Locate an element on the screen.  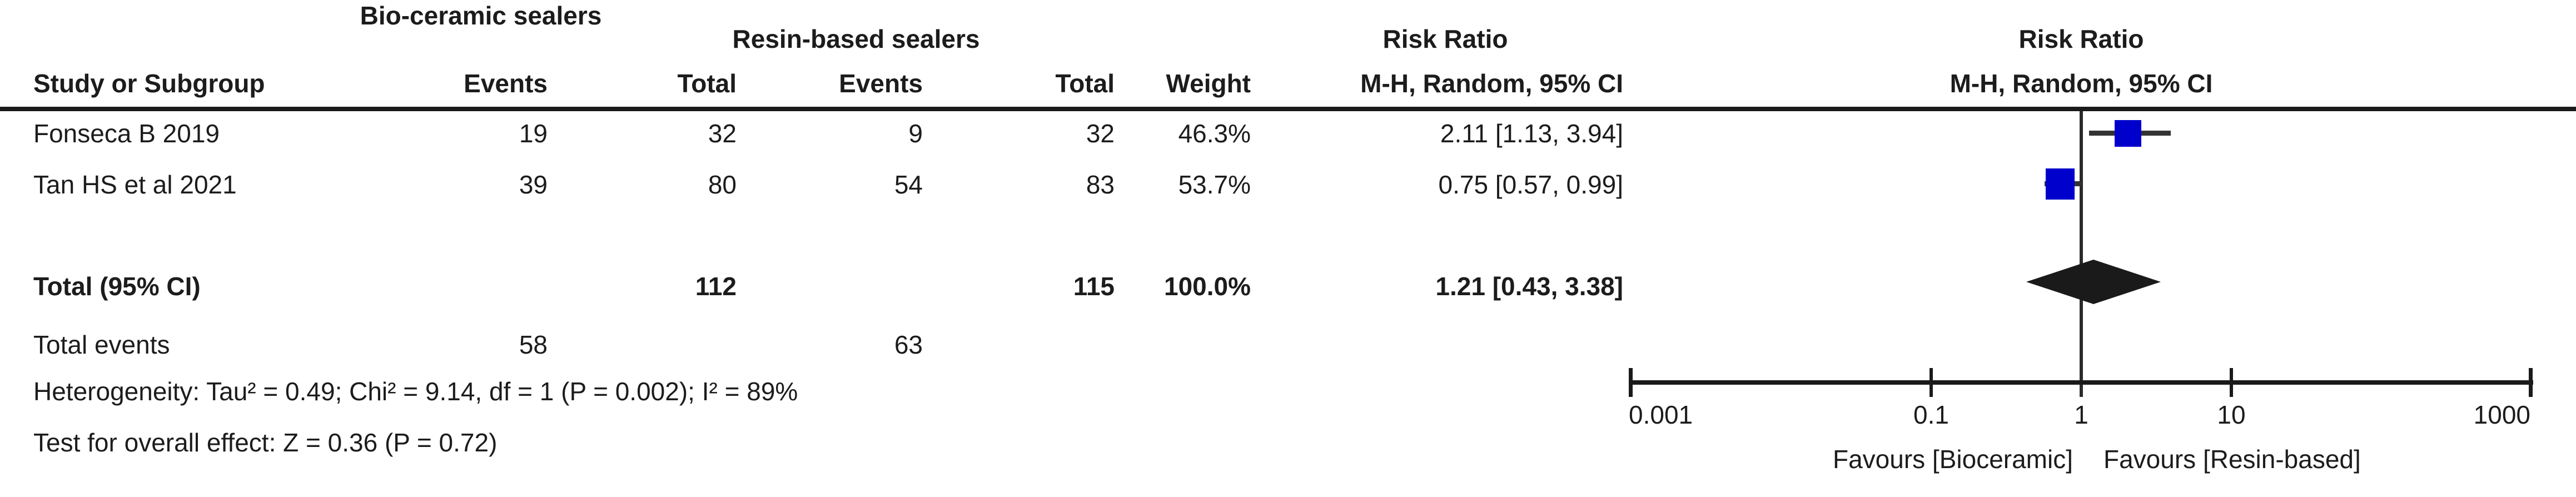
total-bioceramic: 80 is located at coordinates (722, 184).